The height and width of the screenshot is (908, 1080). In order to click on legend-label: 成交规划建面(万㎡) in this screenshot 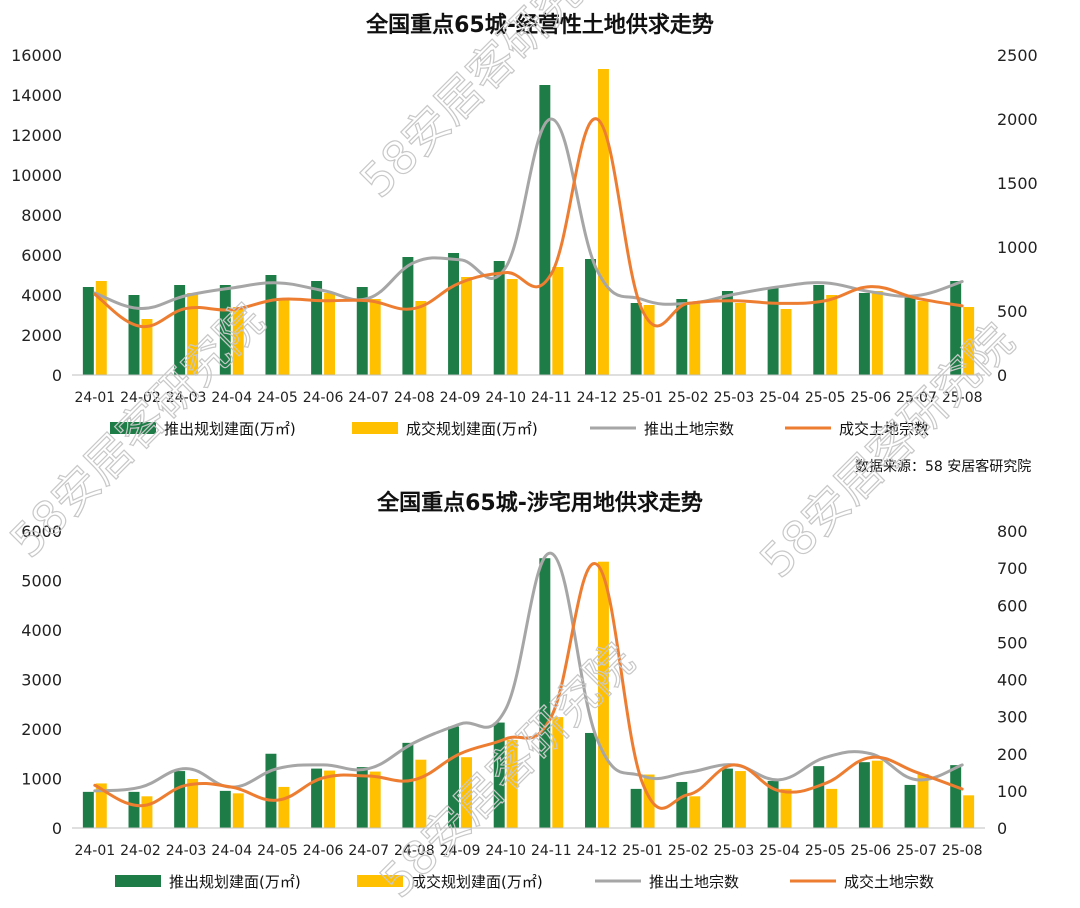, I will do `click(477, 882)`.